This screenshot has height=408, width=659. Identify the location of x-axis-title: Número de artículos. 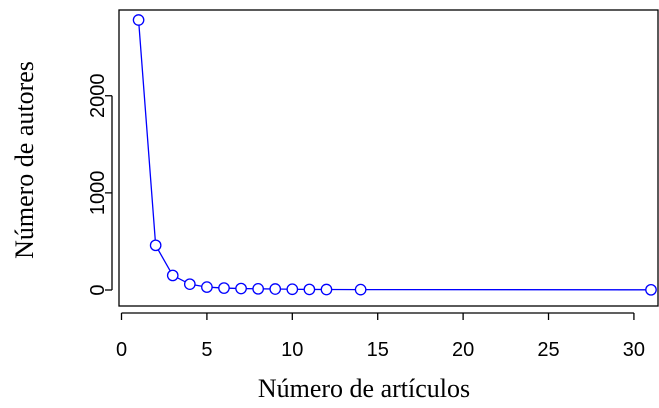
(364, 388).